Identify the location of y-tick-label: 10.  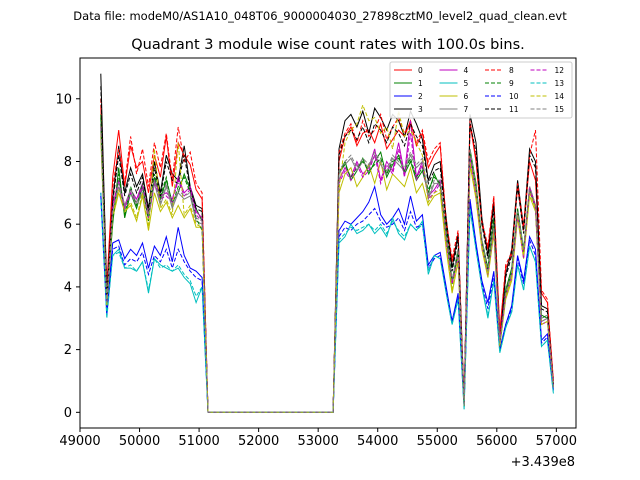
(63, 99).